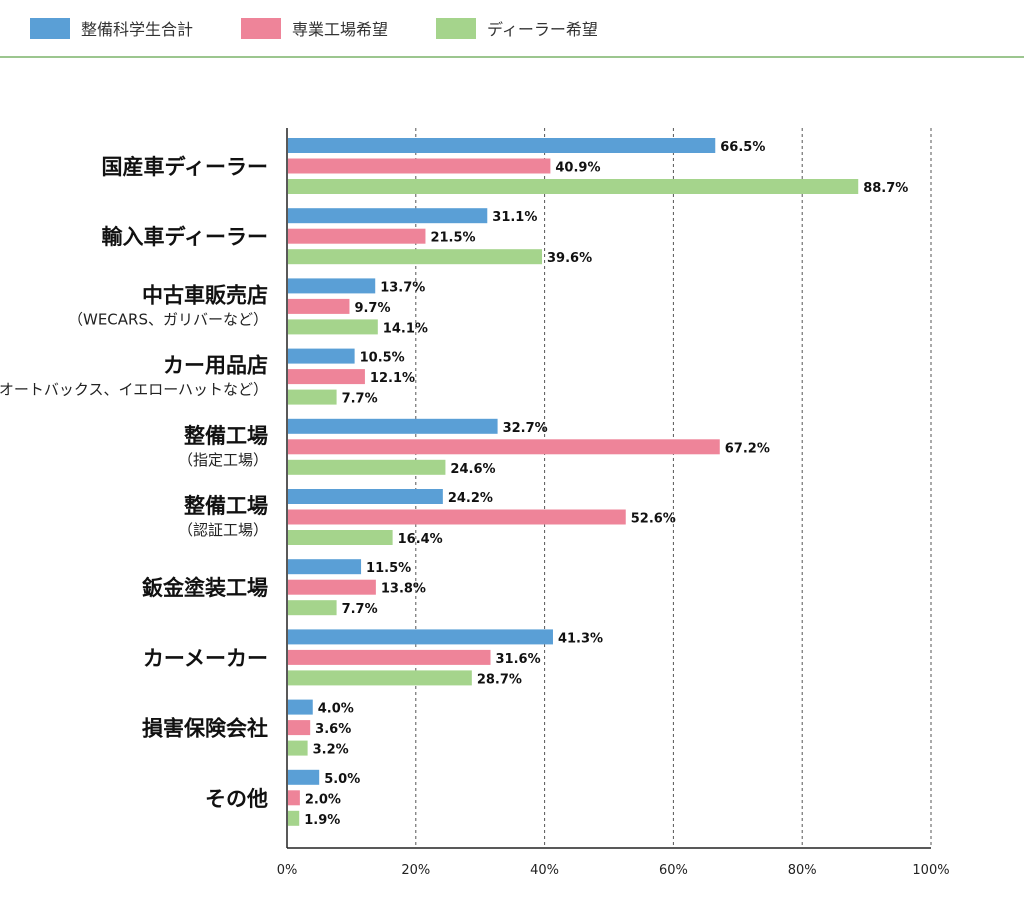 Image resolution: width=1024 pixels, height=897 pixels. What do you see at coordinates (580, 638) in the screenshot?
I see `value-label-8-1: 41.3%` at bounding box center [580, 638].